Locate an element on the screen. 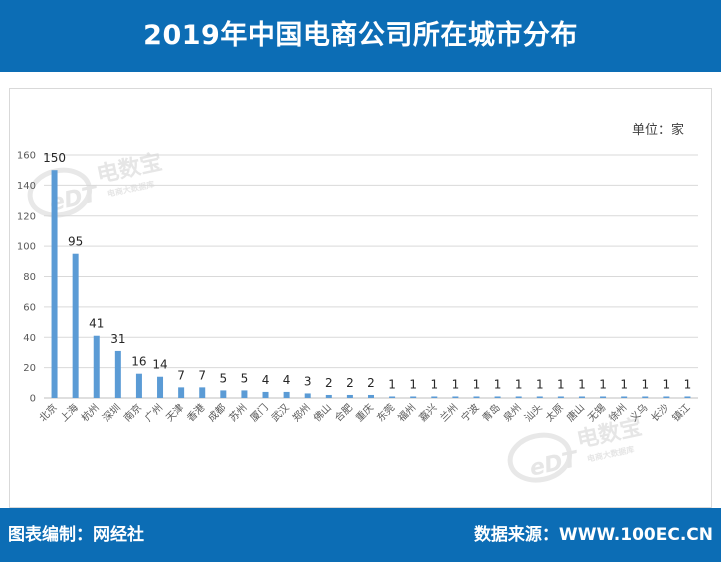 The width and height of the screenshot is (721, 562). page-title: 2019年中国电商公司所在城市分布 is located at coordinates (360, 35).